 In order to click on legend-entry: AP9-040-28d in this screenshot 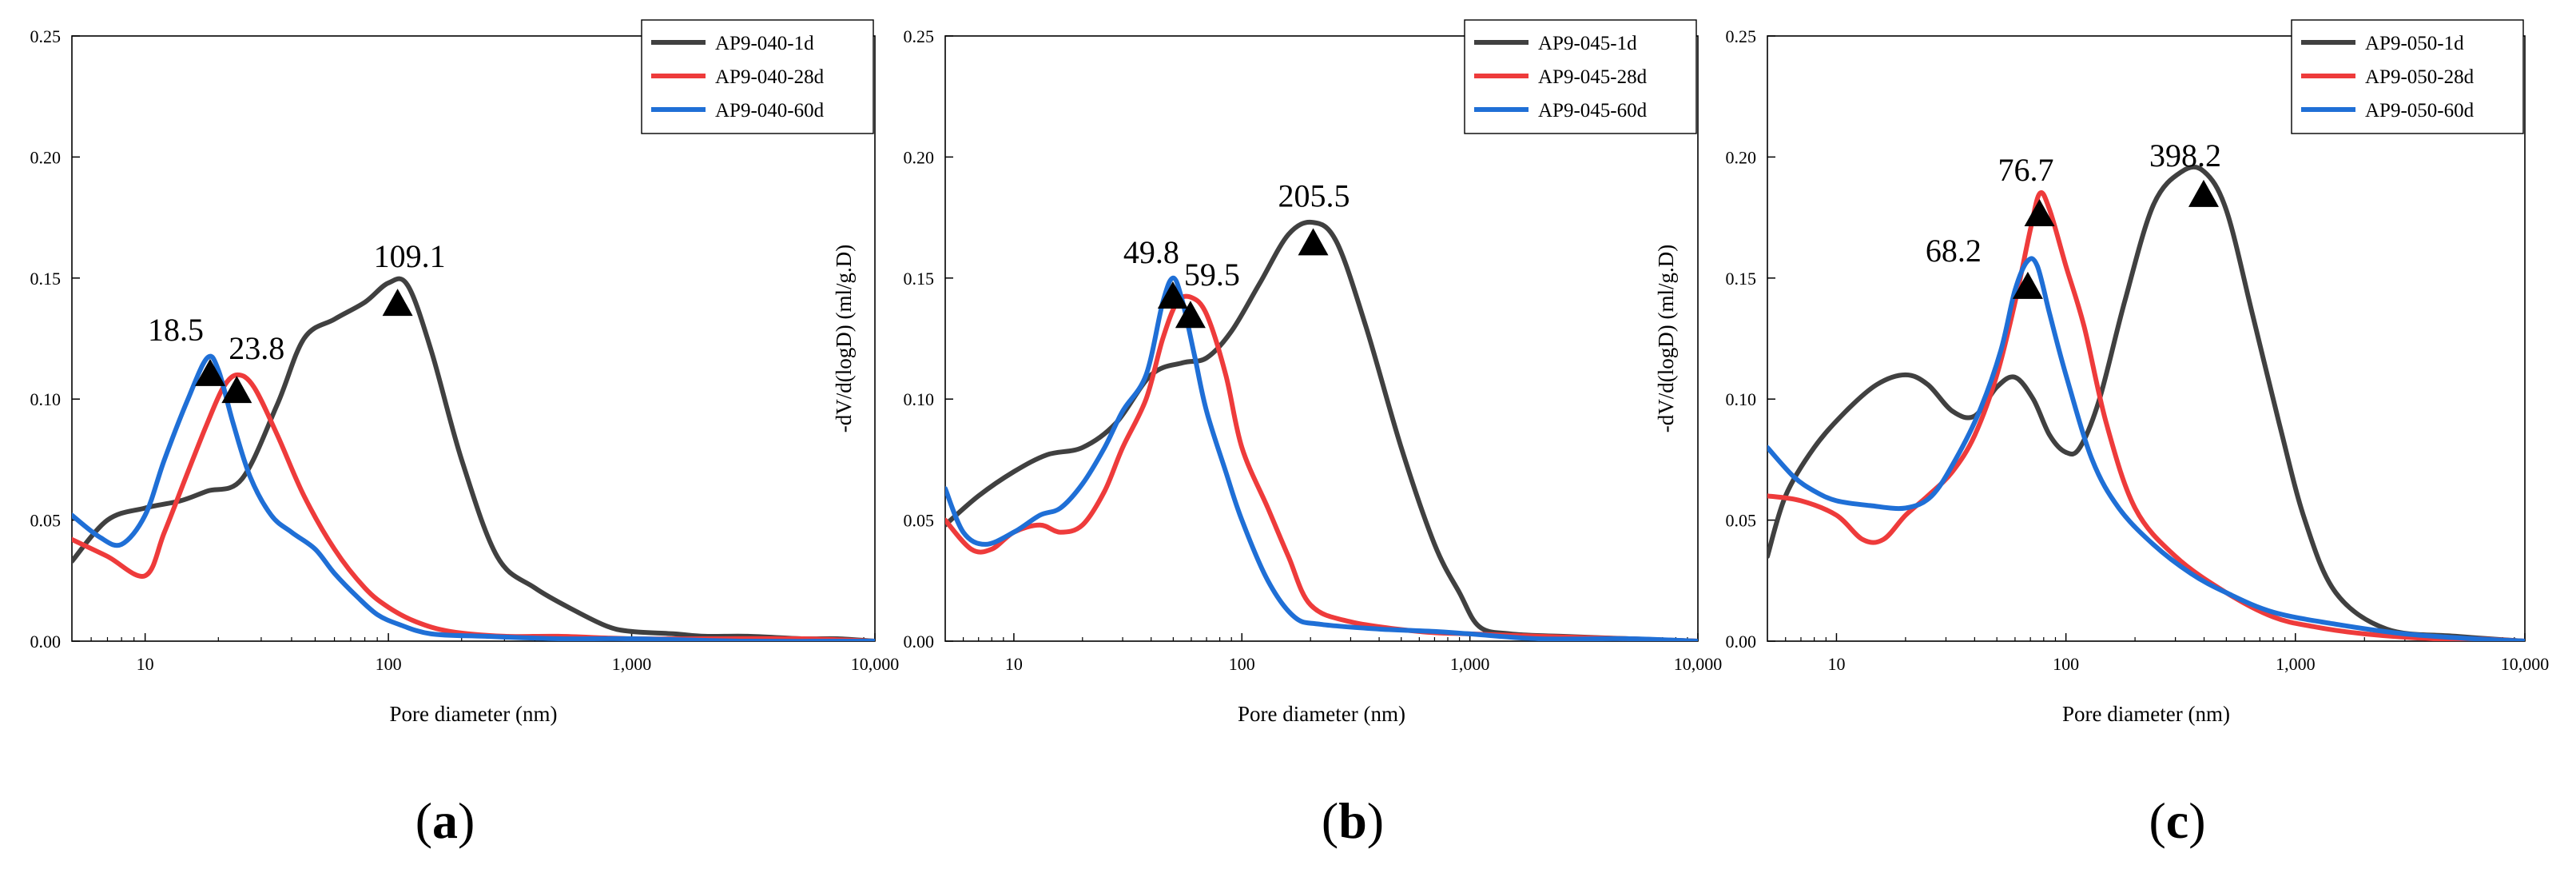, I will do `click(770, 77)`.